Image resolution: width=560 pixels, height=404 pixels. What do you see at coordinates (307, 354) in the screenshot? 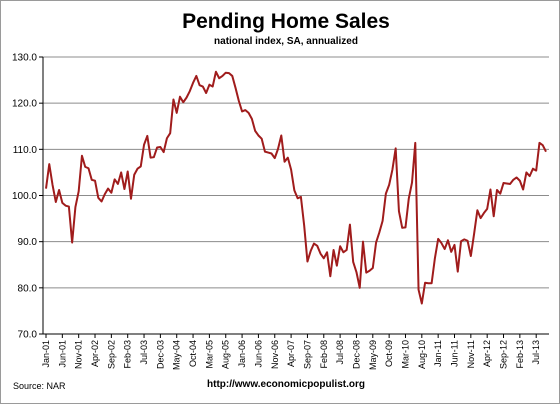
I see `x-tick-label: Sep-07` at bounding box center [307, 354].